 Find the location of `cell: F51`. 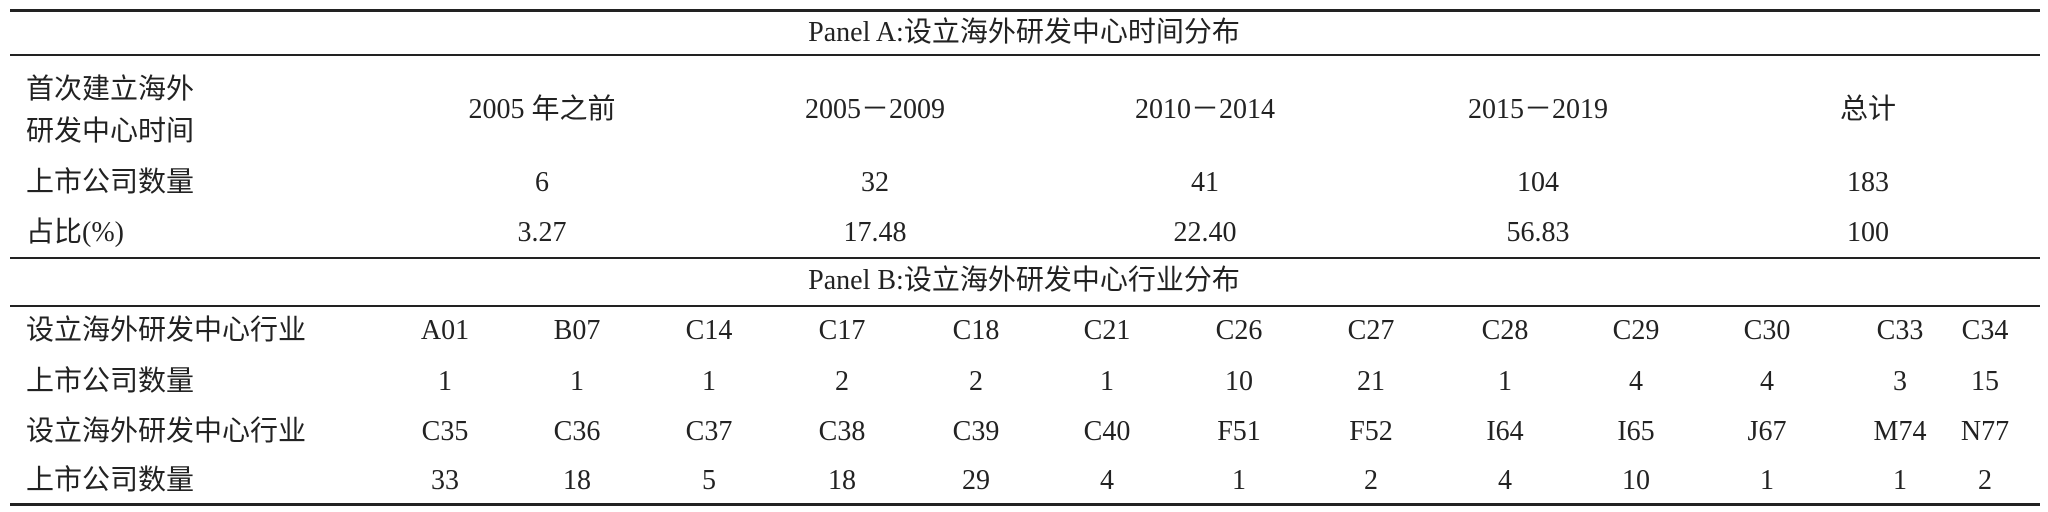

cell: F51 is located at coordinates (1239, 431).